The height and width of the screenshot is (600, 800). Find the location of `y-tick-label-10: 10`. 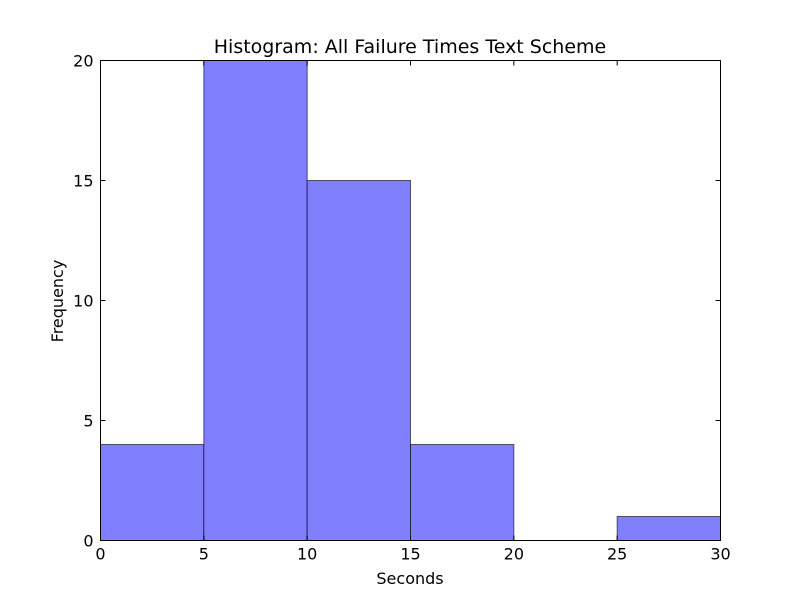

y-tick-label-10: 10 is located at coordinates (83, 301).